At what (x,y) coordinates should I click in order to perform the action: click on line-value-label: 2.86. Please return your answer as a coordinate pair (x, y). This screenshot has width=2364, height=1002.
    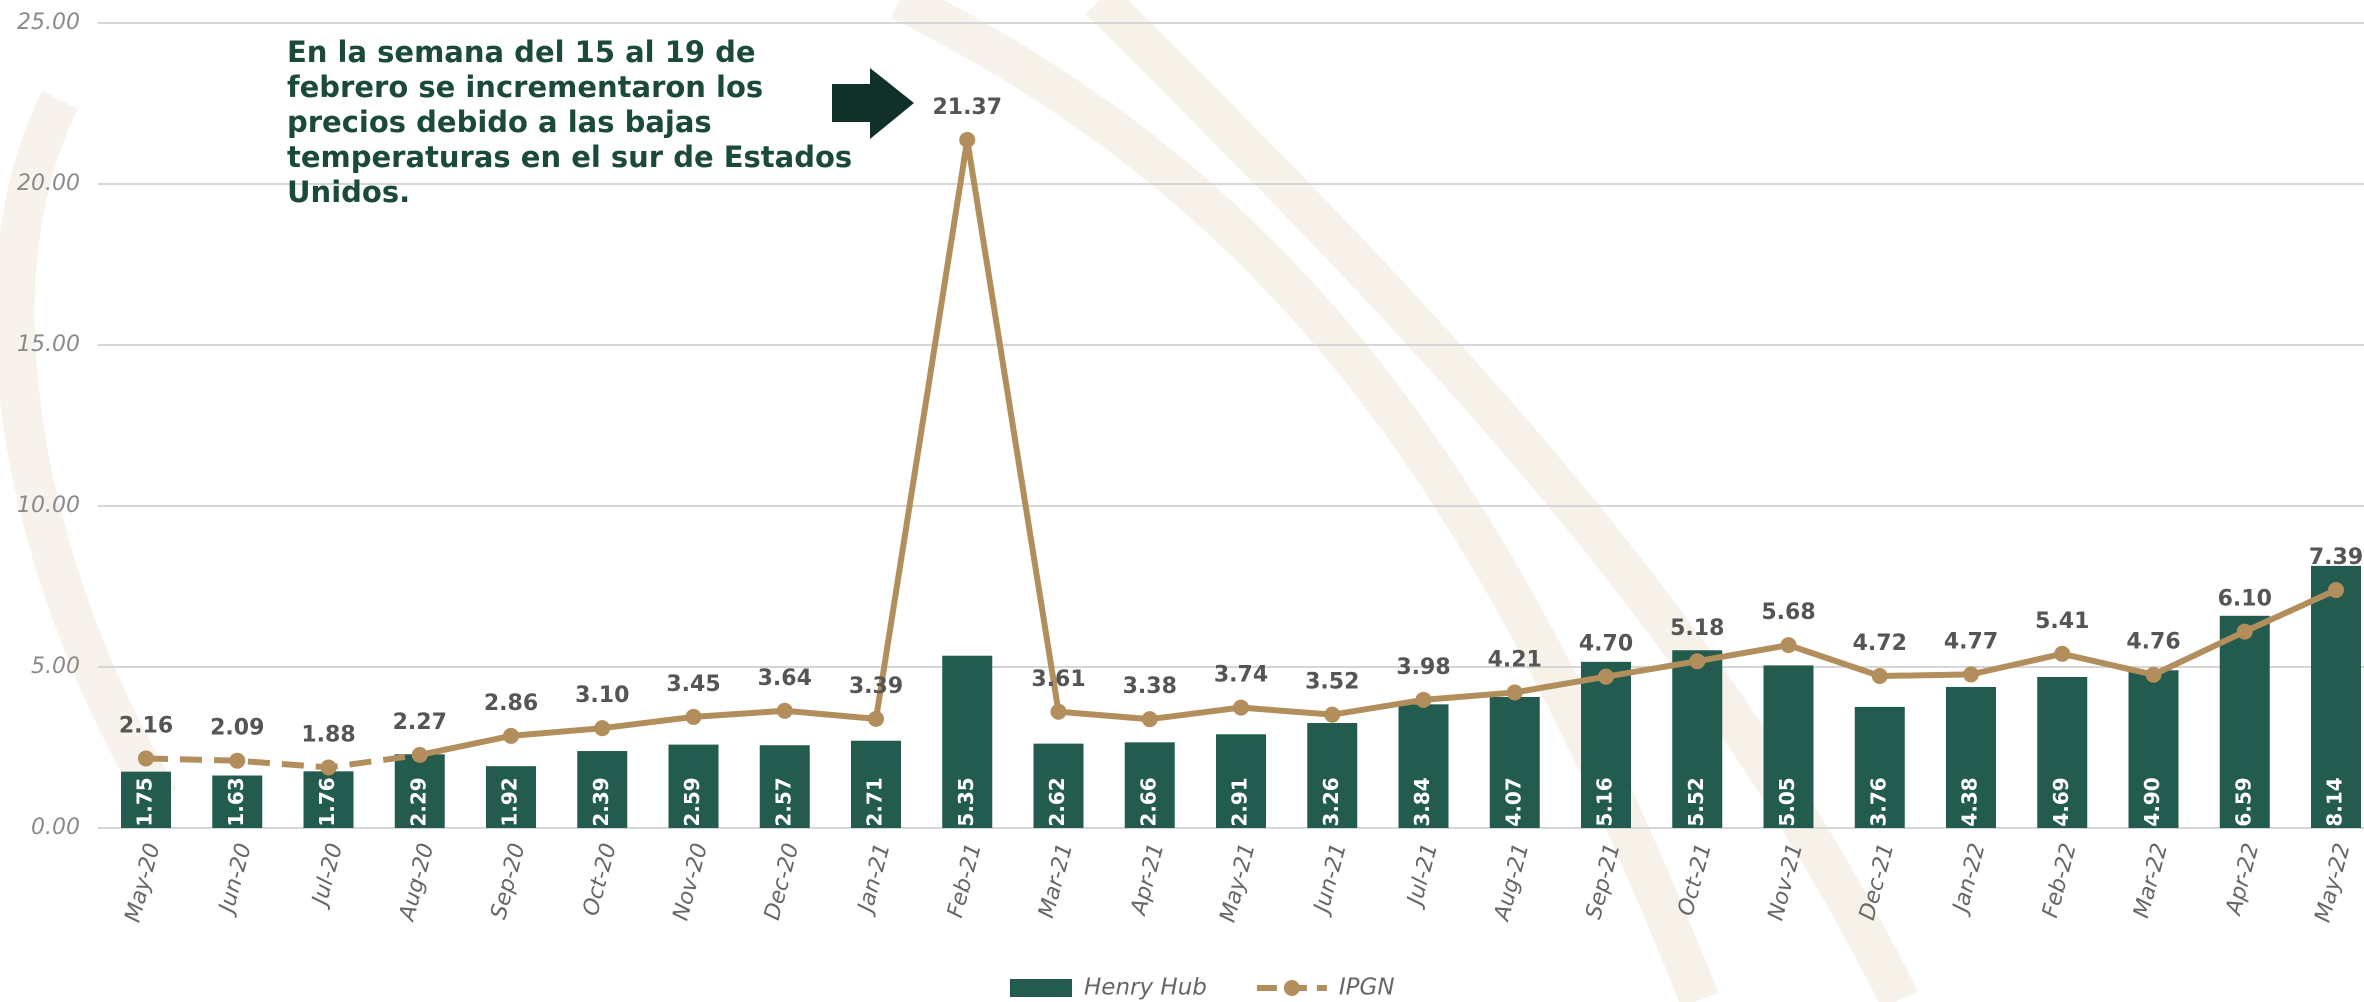
    Looking at the image, I should click on (511, 703).